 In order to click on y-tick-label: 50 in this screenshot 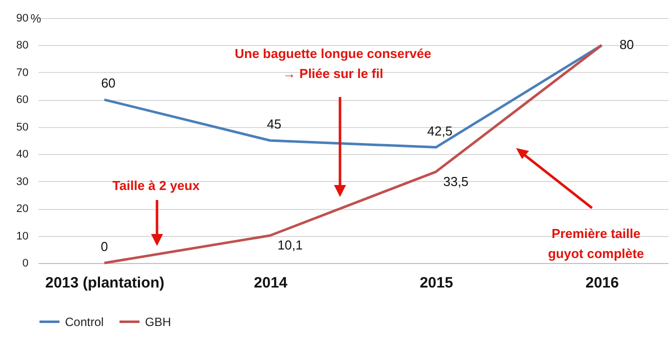, I will do `click(22, 127)`.